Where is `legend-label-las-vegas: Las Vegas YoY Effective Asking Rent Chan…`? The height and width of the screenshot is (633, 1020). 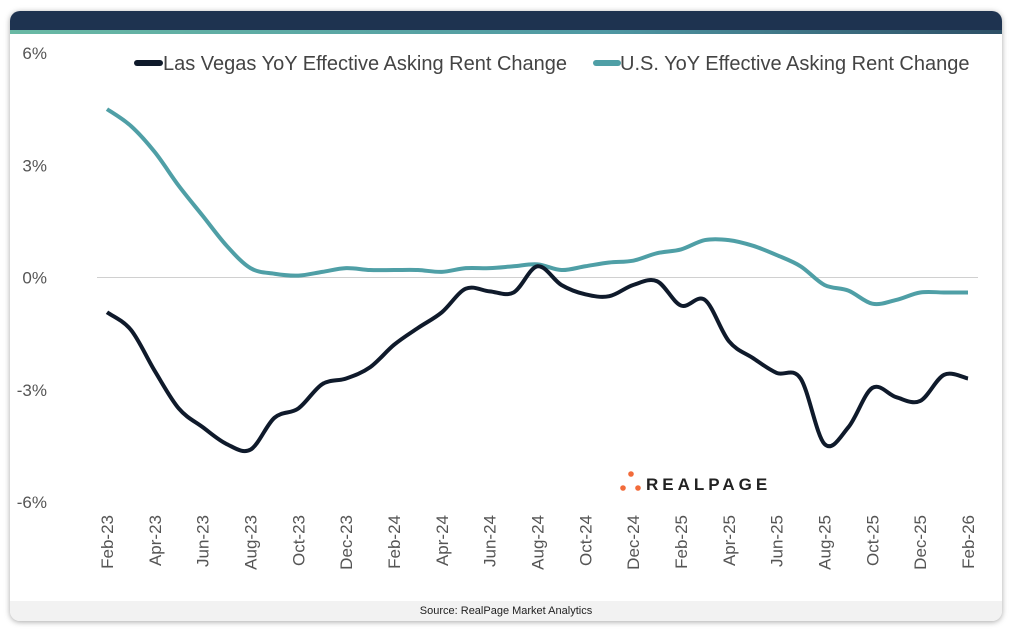
legend-label-las-vegas: Las Vegas YoY Effective Asking Rent Chan… is located at coordinates (365, 64).